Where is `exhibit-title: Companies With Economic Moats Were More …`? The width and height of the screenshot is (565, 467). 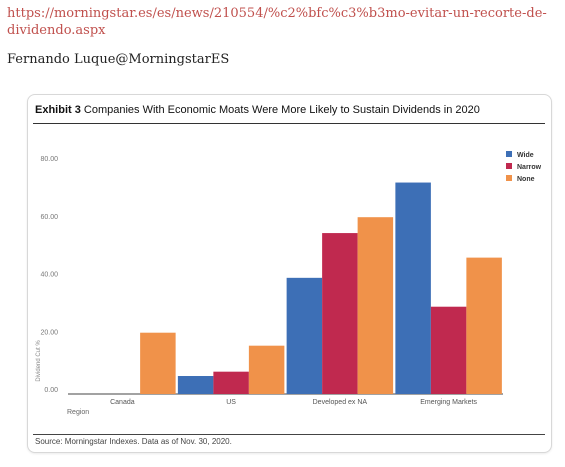
exhibit-title: Companies With Economic Moats Were More … is located at coordinates (281, 110).